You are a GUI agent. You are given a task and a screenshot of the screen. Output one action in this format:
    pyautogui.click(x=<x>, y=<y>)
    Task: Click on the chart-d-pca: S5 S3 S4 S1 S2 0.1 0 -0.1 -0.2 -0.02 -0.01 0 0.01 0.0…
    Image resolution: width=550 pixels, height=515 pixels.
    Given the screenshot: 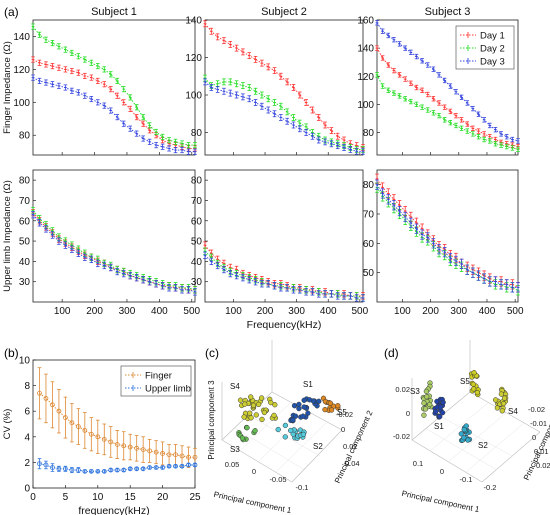 What is the action you would take?
    pyautogui.click(x=471, y=427)
    